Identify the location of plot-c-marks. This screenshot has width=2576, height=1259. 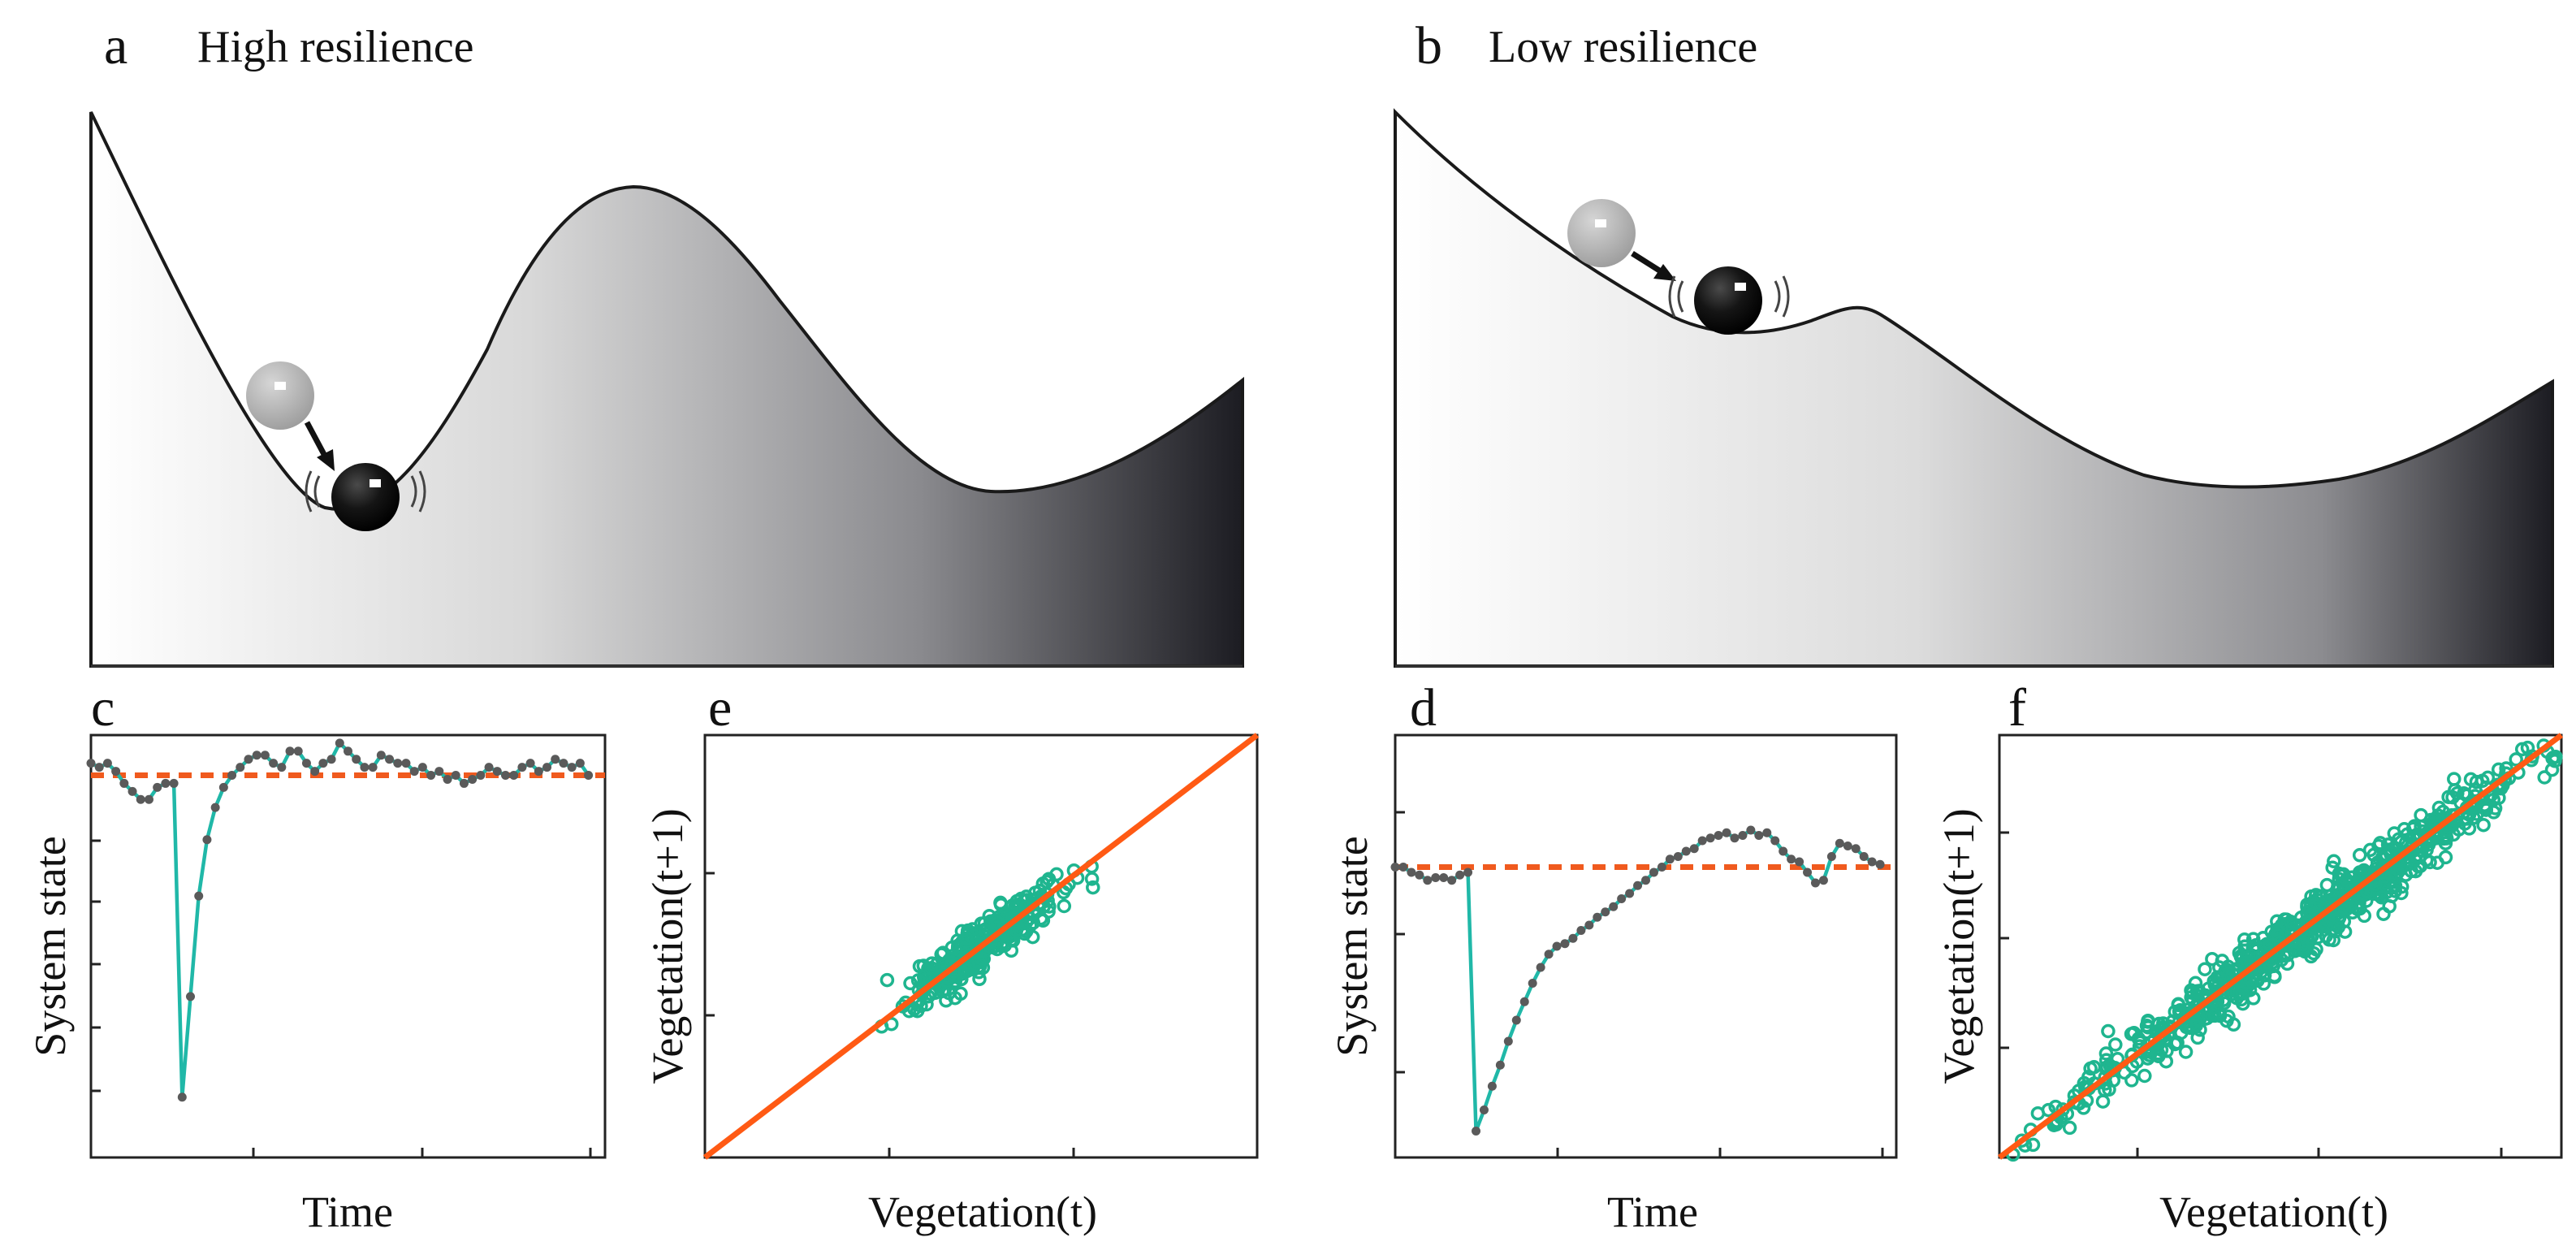
(346, 920).